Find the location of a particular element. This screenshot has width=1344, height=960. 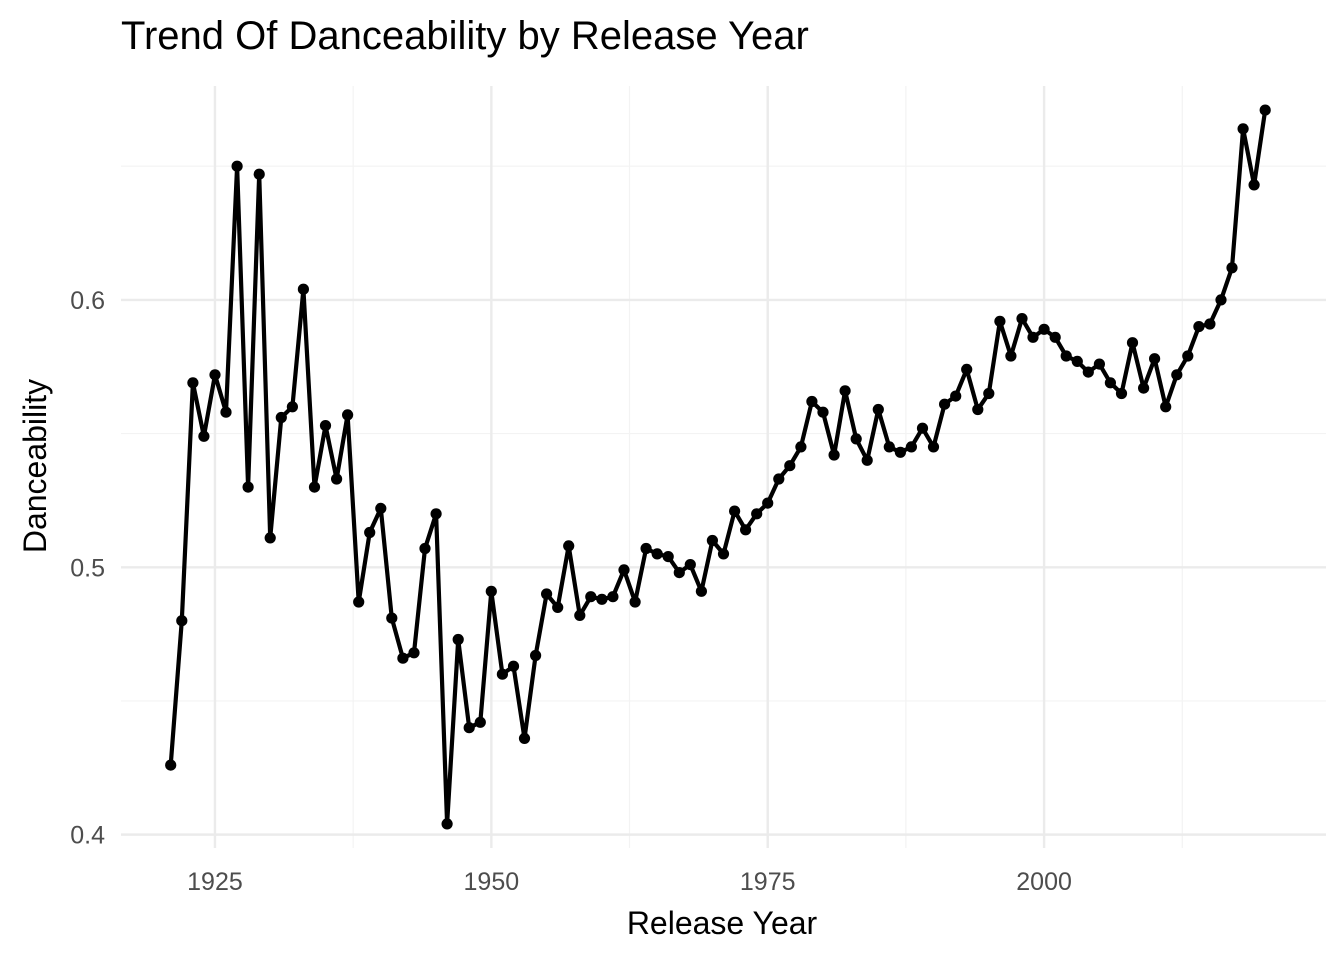

chart-title: Trend Of Danceability by Release Year is located at coordinates (465, 36).